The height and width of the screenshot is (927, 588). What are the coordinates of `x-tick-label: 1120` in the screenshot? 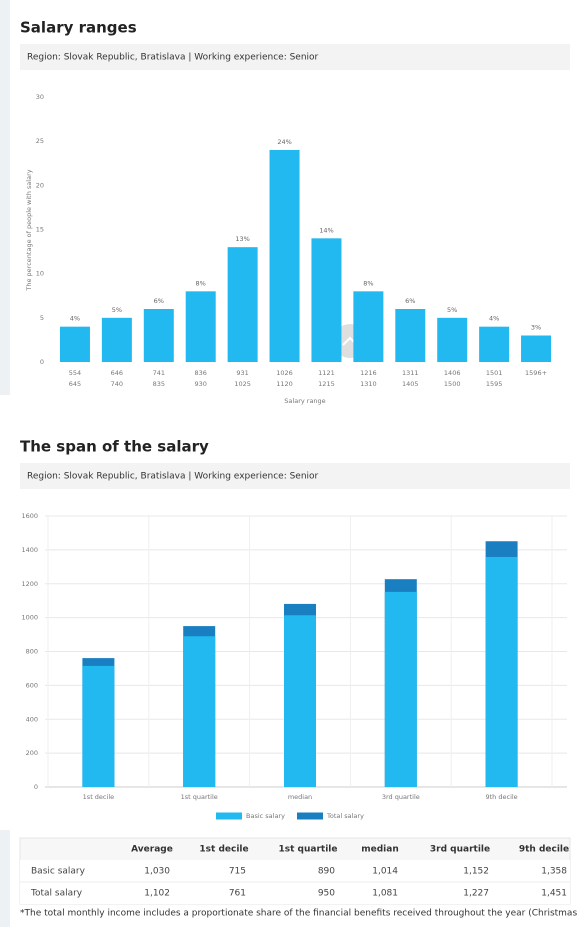 It's located at (284, 384).